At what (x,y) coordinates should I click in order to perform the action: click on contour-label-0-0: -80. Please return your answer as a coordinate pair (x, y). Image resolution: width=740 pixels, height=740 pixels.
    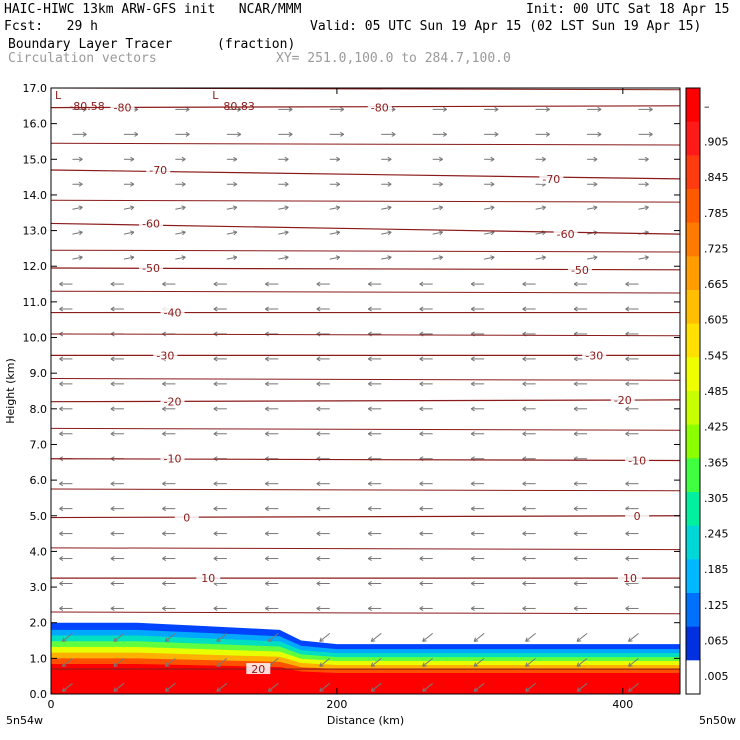
    Looking at the image, I should click on (122, 108).